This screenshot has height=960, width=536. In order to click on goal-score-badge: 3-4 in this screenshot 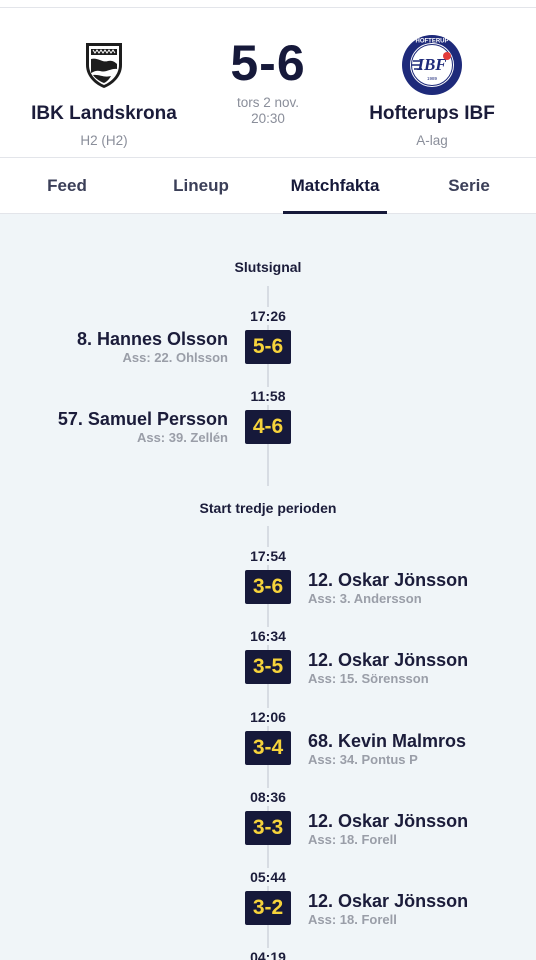, I will do `click(268, 748)`.